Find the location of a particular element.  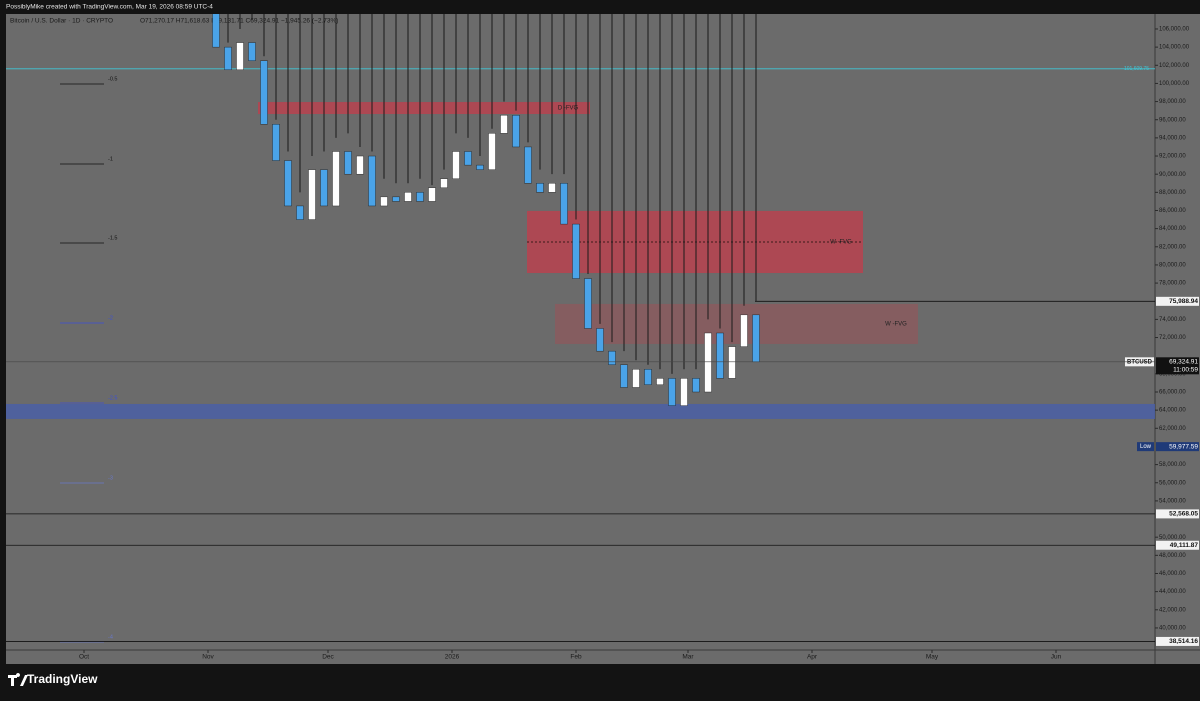

x-tick-label: Feb is located at coordinates (576, 657).